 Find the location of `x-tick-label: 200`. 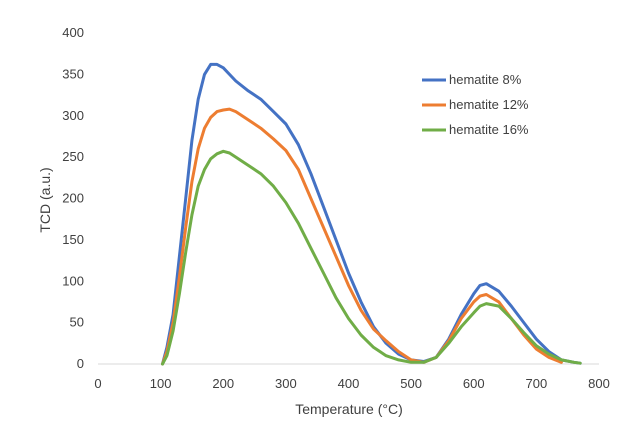

x-tick-label: 200 is located at coordinates (223, 383).